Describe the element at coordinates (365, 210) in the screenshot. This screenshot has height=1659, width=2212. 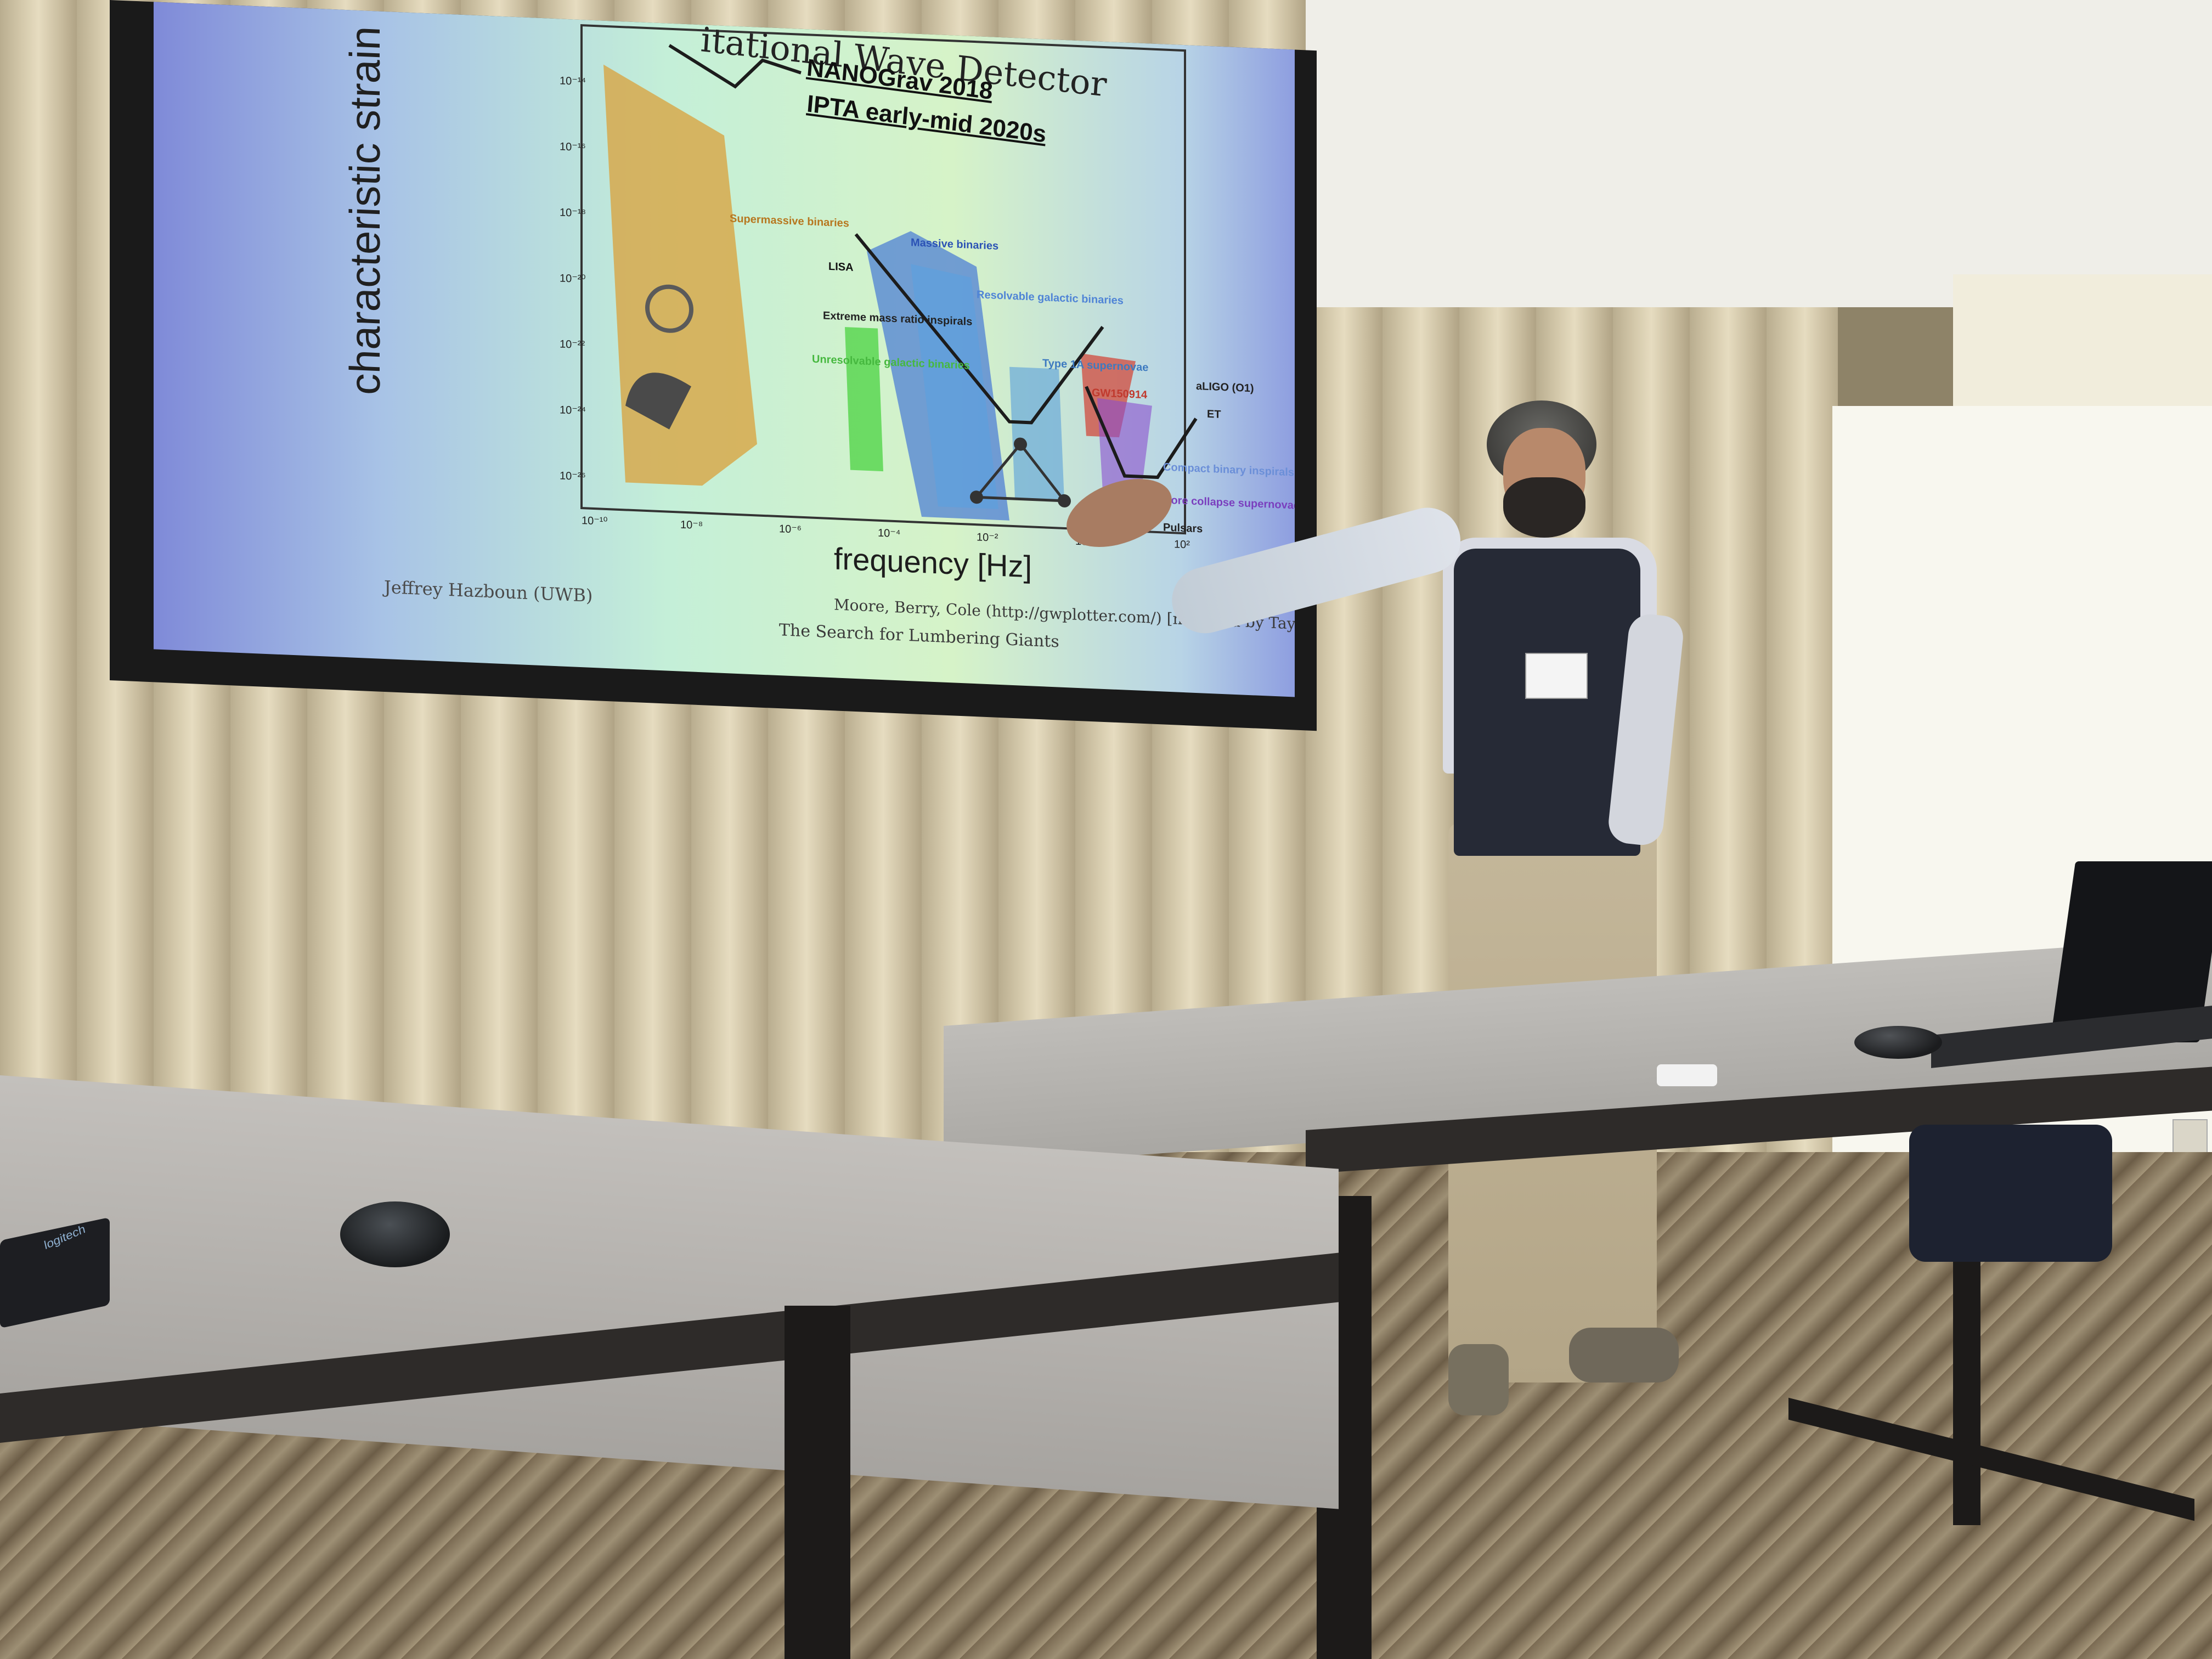
I see `y-axis-label: characteristic strain` at that location.